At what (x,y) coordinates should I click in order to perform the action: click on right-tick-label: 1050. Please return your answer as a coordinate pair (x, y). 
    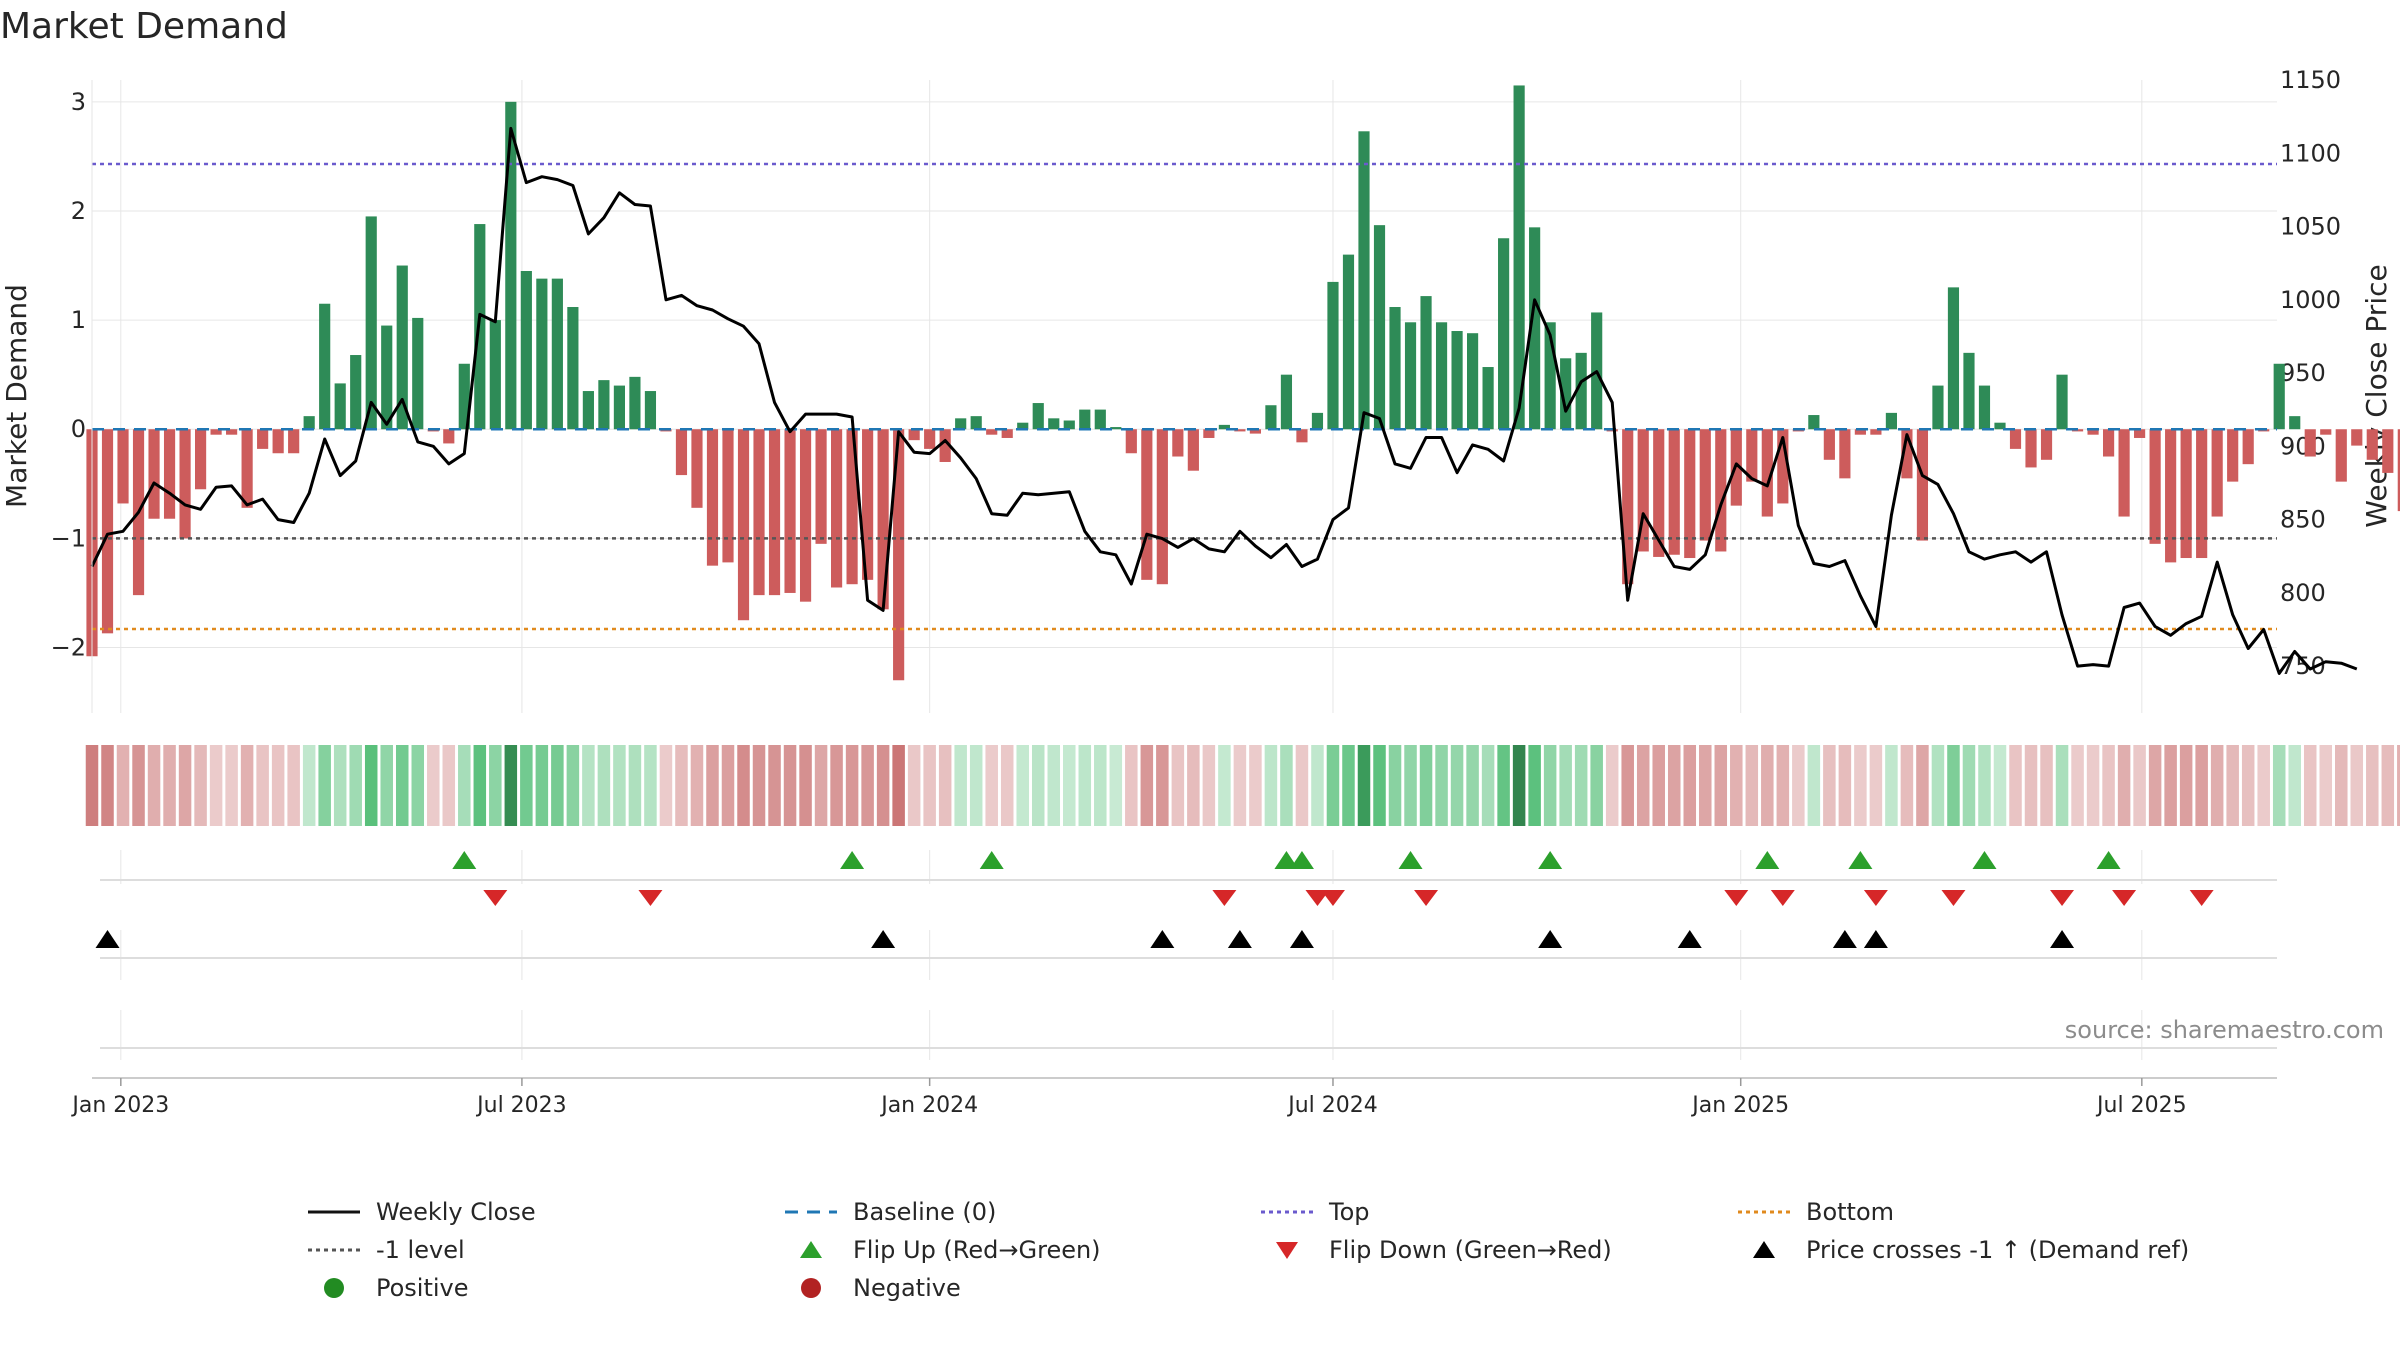
    Looking at the image, I should click on (2310, 227).